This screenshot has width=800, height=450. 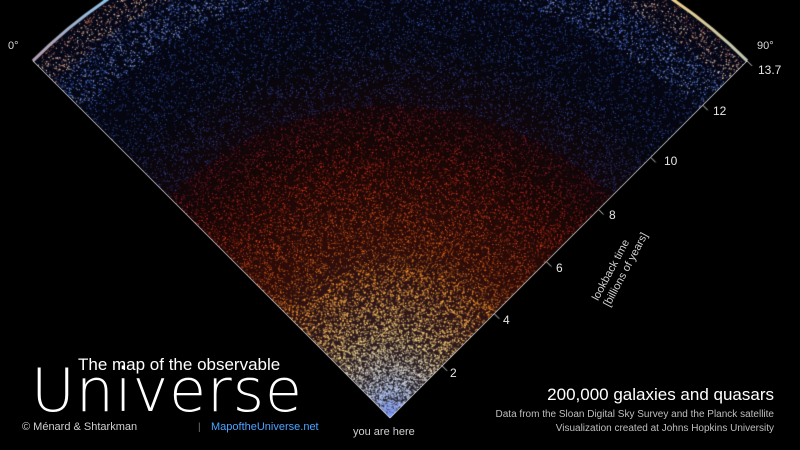 What do you see at coordinates (384, 432) in the screenshot?
I see `you-are-here-label: you are here` at bounding box center [384, 432].